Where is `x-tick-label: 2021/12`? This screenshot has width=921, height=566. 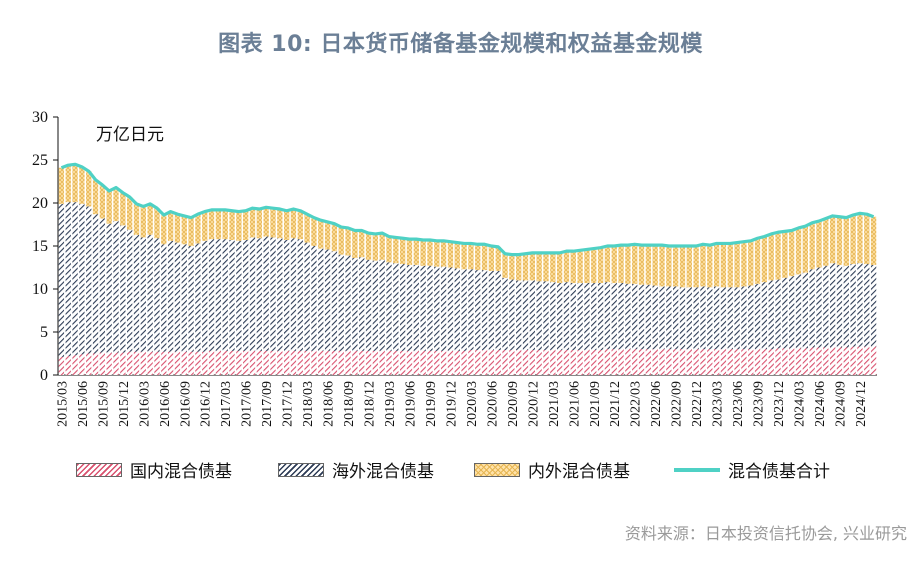
x-tick-label: 2021/12 is located at coordinates (615, 404).